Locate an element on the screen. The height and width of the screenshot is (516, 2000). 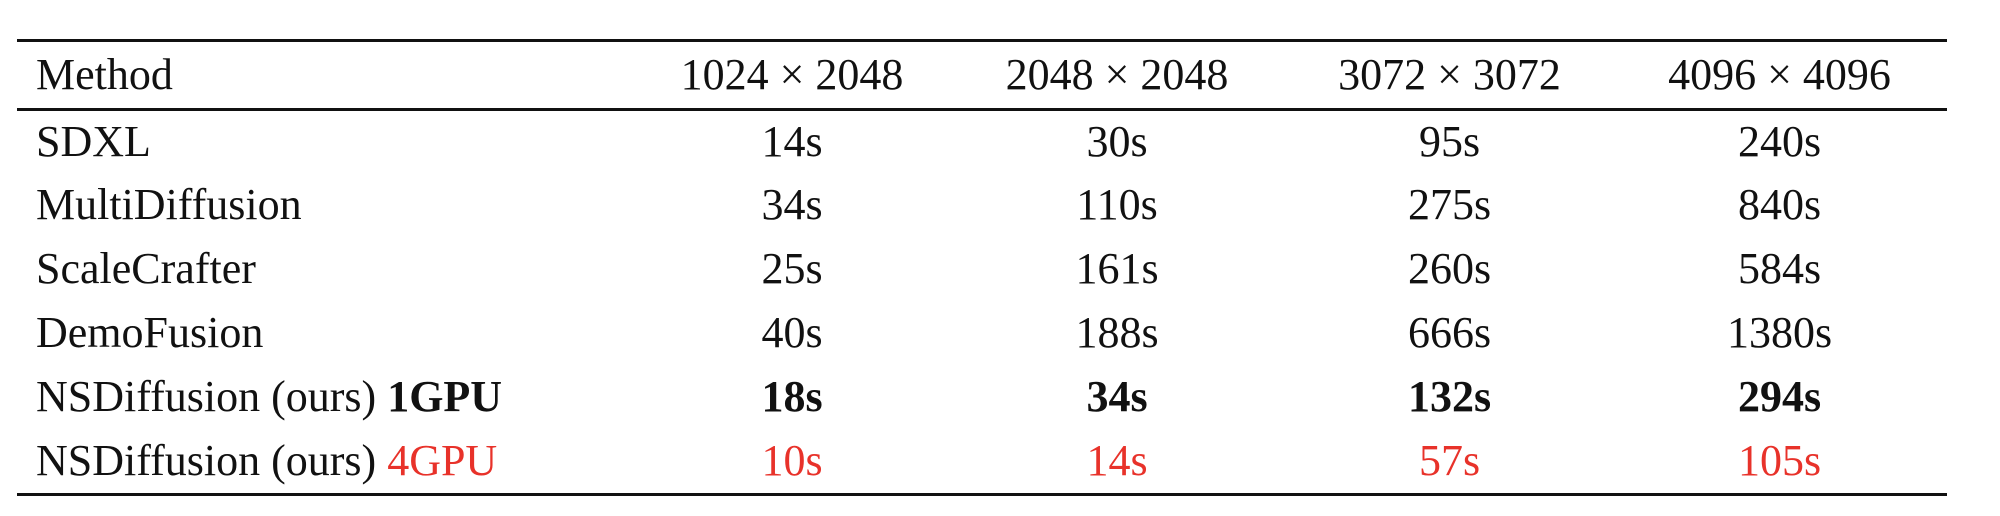
row-value: 40s is located at coordinates (792, 332).